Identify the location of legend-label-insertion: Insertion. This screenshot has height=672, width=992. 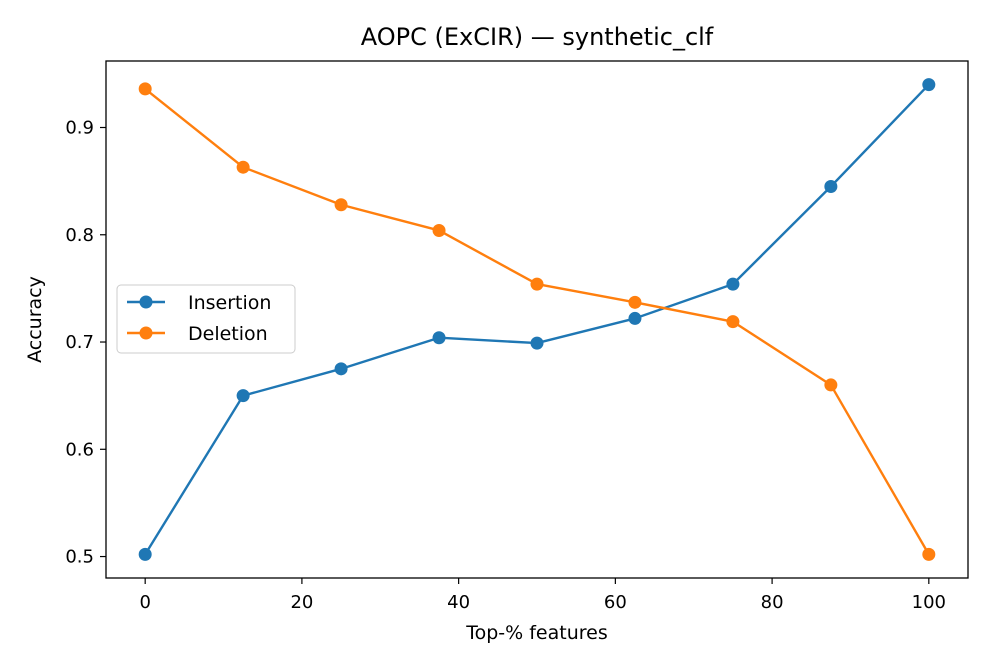
(229, 303).